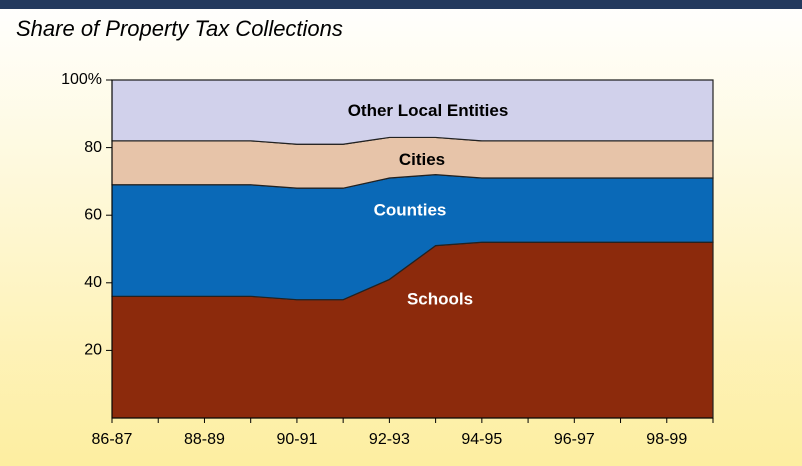 The width and height of the screenshot is (802, 466). Describe the element at coordinates (93, 214) in the screenshot. I see `y-tick-label: 60` at that location.